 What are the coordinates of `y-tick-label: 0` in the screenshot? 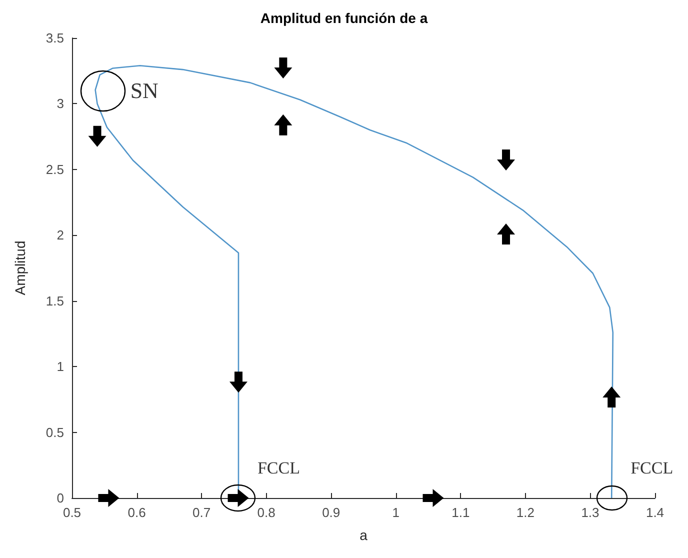 It's located at (60, 498).